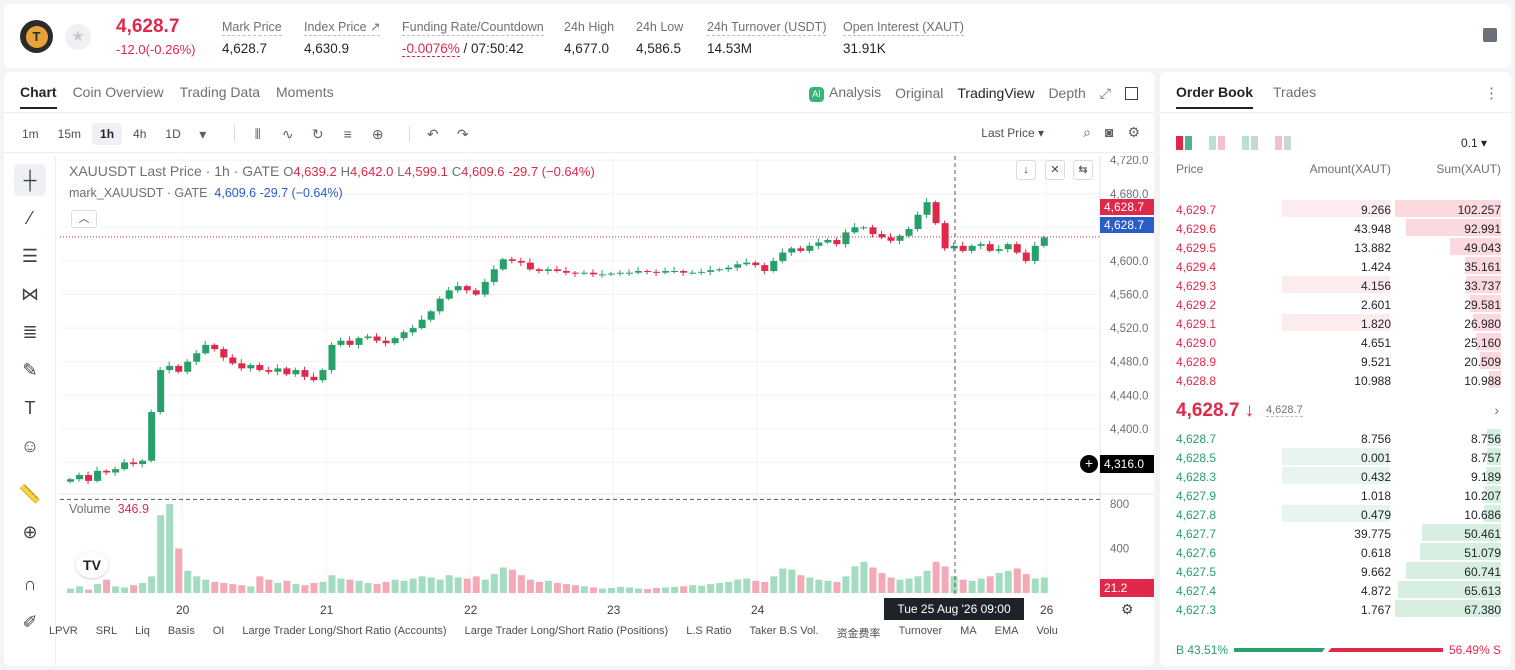  I want to click on refresh-icon: ↻, so click(317, 133).